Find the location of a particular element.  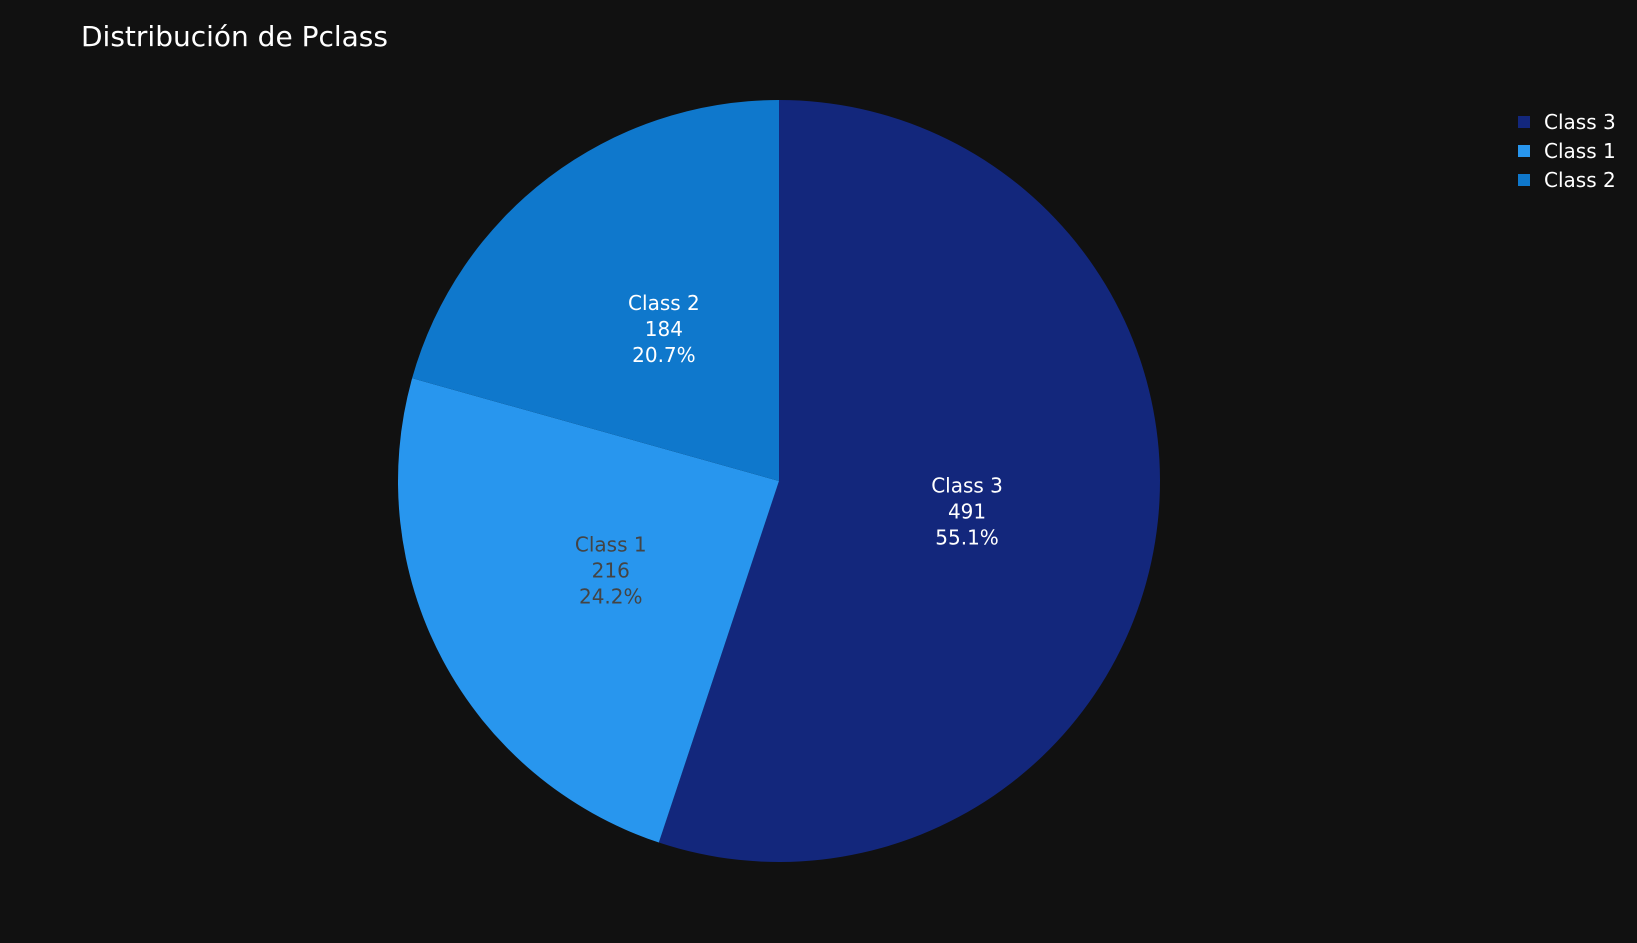

legend-label: Class 1 is located at coordinates (1580, 150).